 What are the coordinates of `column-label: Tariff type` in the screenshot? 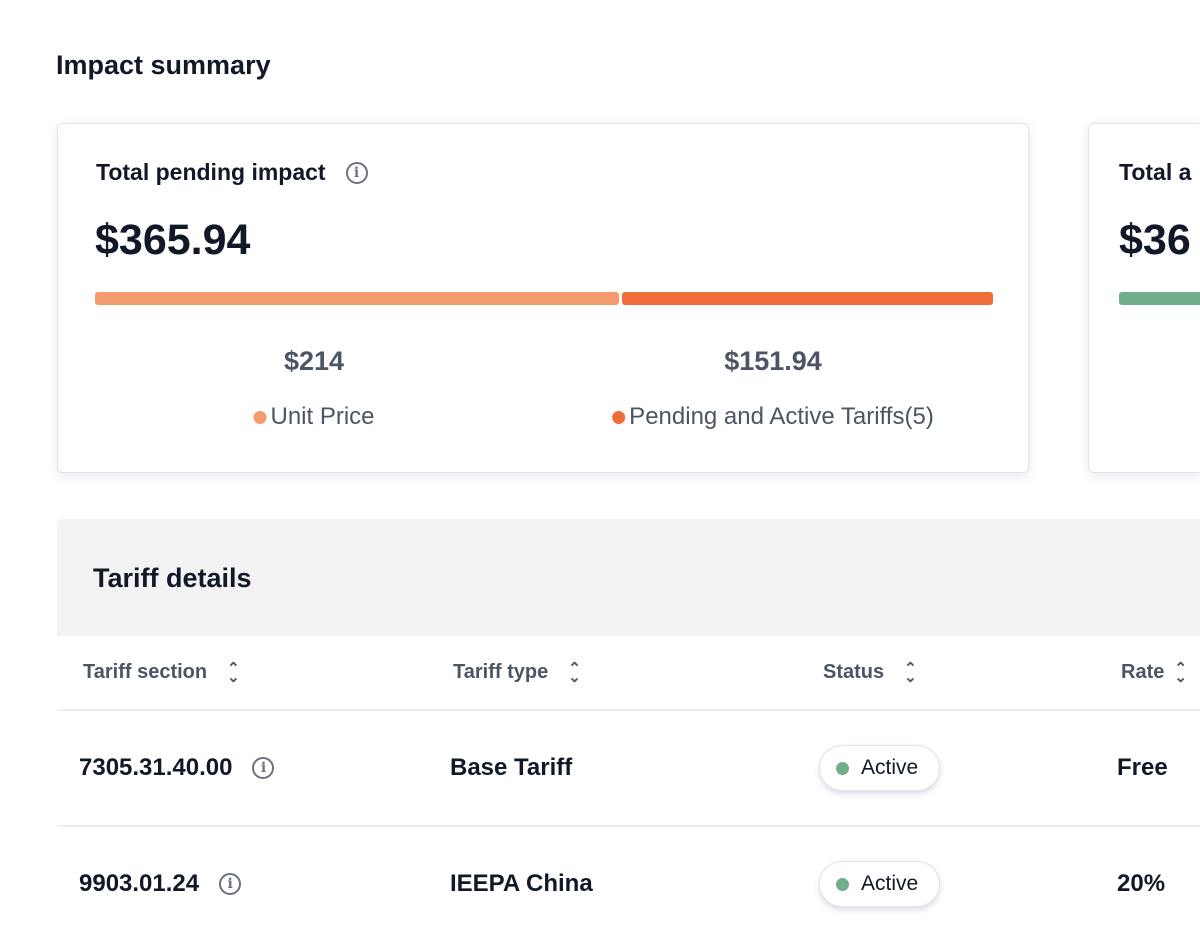 It's located at (501, 672).